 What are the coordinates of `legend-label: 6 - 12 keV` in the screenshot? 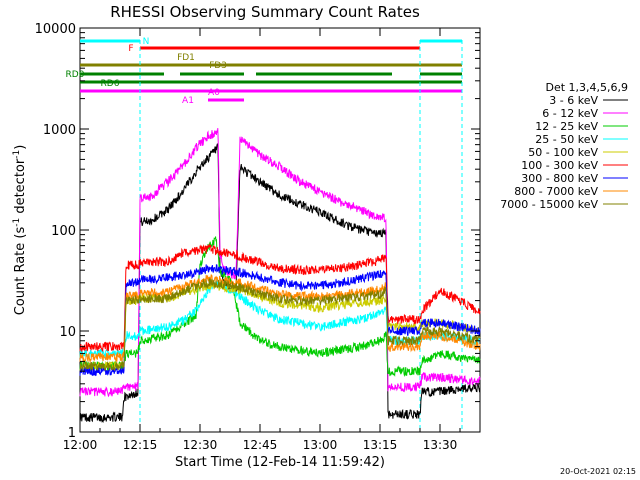 It's located at (570, 113).